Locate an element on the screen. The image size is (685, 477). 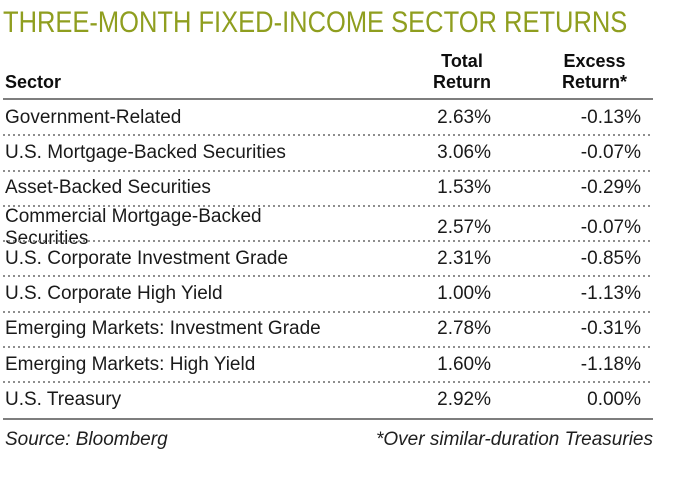
excess-return-header-stack: Excess Return* is located at coordinates (594, 72).